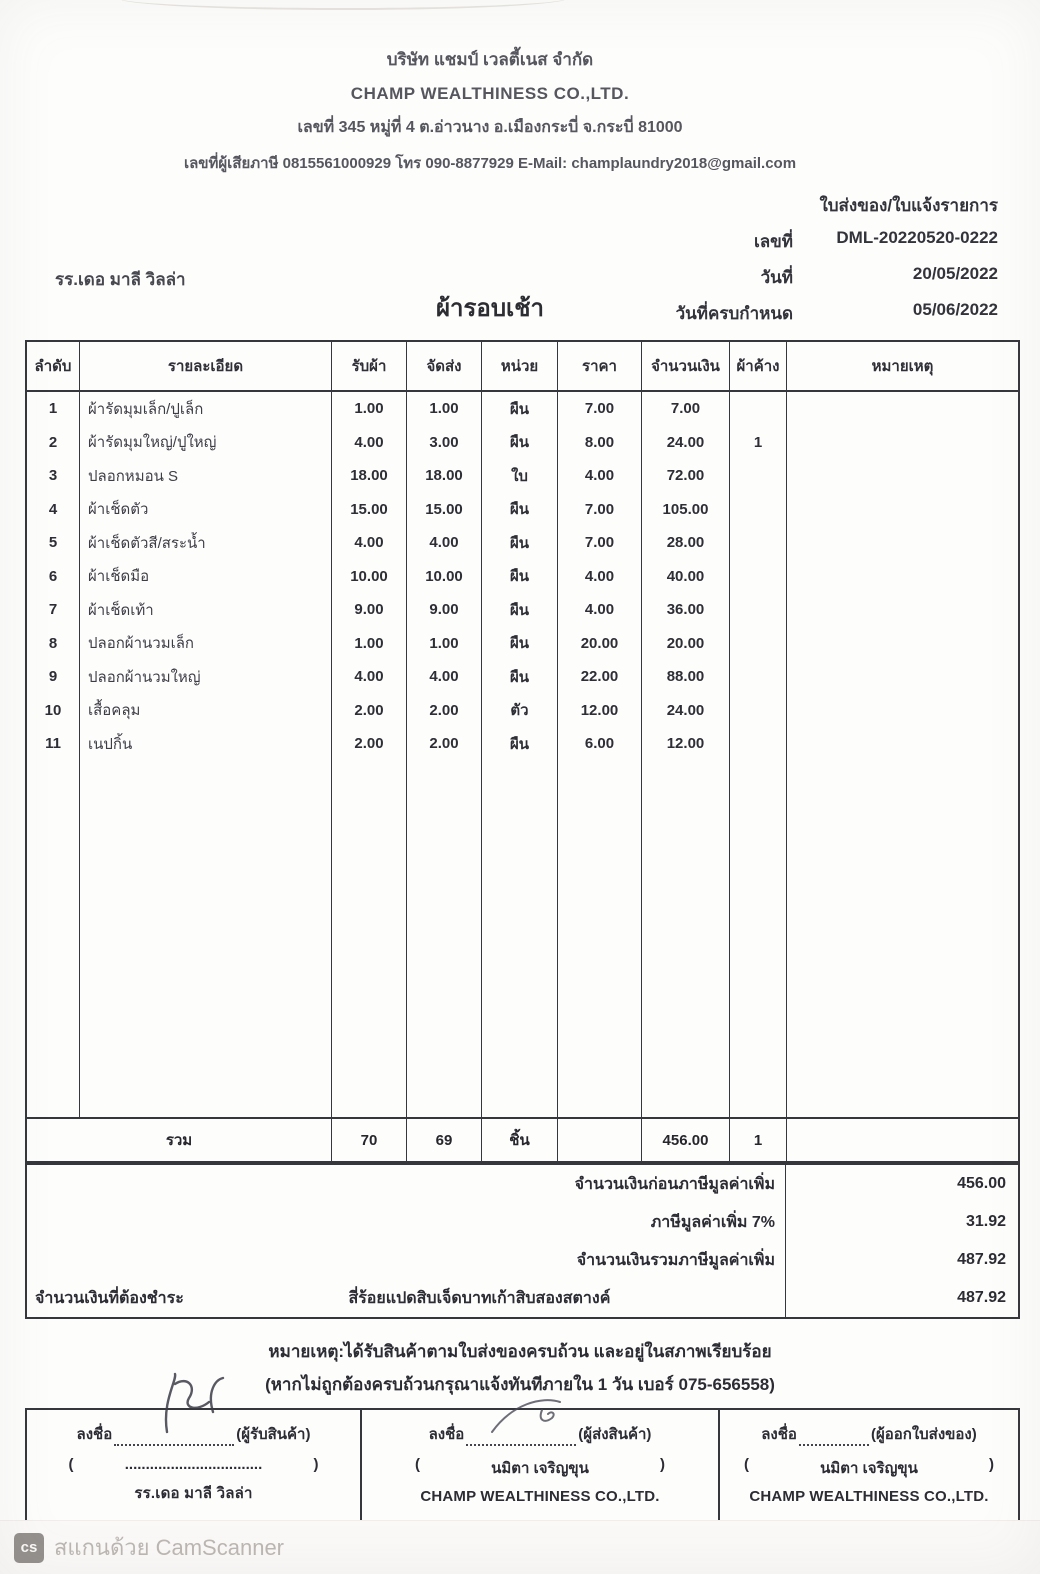 Image resolution: width=1040 pixels, height=1574 pixels. What do you see at coordinates (758, 1140) in the screenshot?
I see `total-pending: 1` at bounding box center [758, 1140].